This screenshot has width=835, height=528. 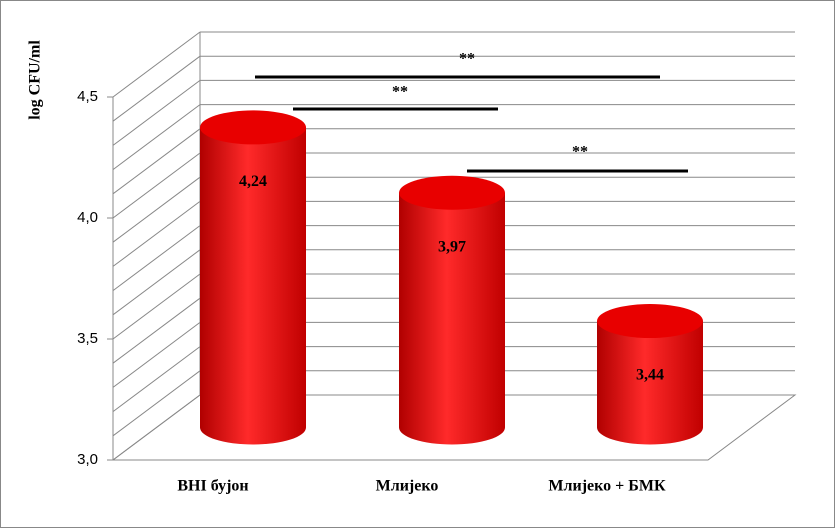 What do you see at coordinates (407, 486) in the screenshot?
I see `x-tick-label: Млијеко` at bounding box center [407, 486].